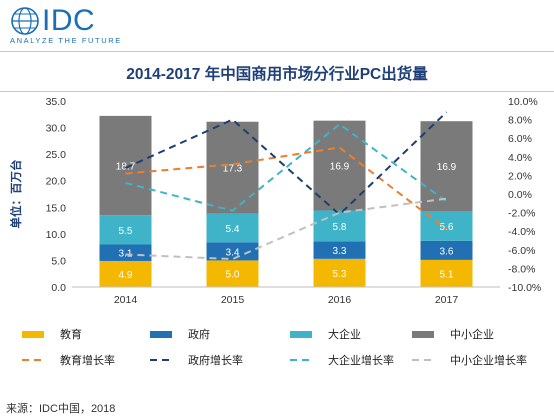 The height and width of the screenshot is (419, 554). Describe the element at coordinates (58, 288) in the screenshot. I see `y-tick-label: 0.0` at that location.